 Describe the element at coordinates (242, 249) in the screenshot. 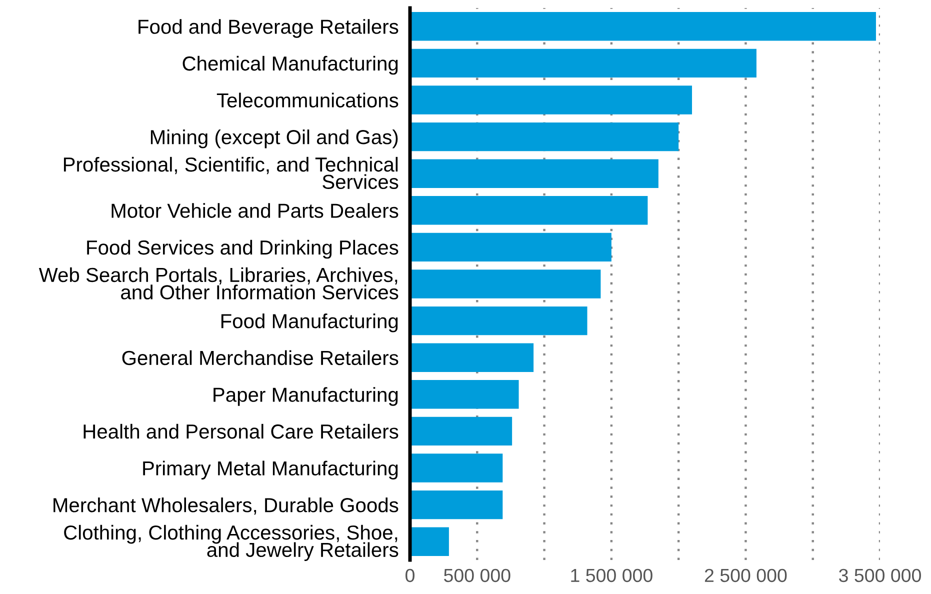

I see `y-tick-label: Food Services and Drinking Places` at that location.